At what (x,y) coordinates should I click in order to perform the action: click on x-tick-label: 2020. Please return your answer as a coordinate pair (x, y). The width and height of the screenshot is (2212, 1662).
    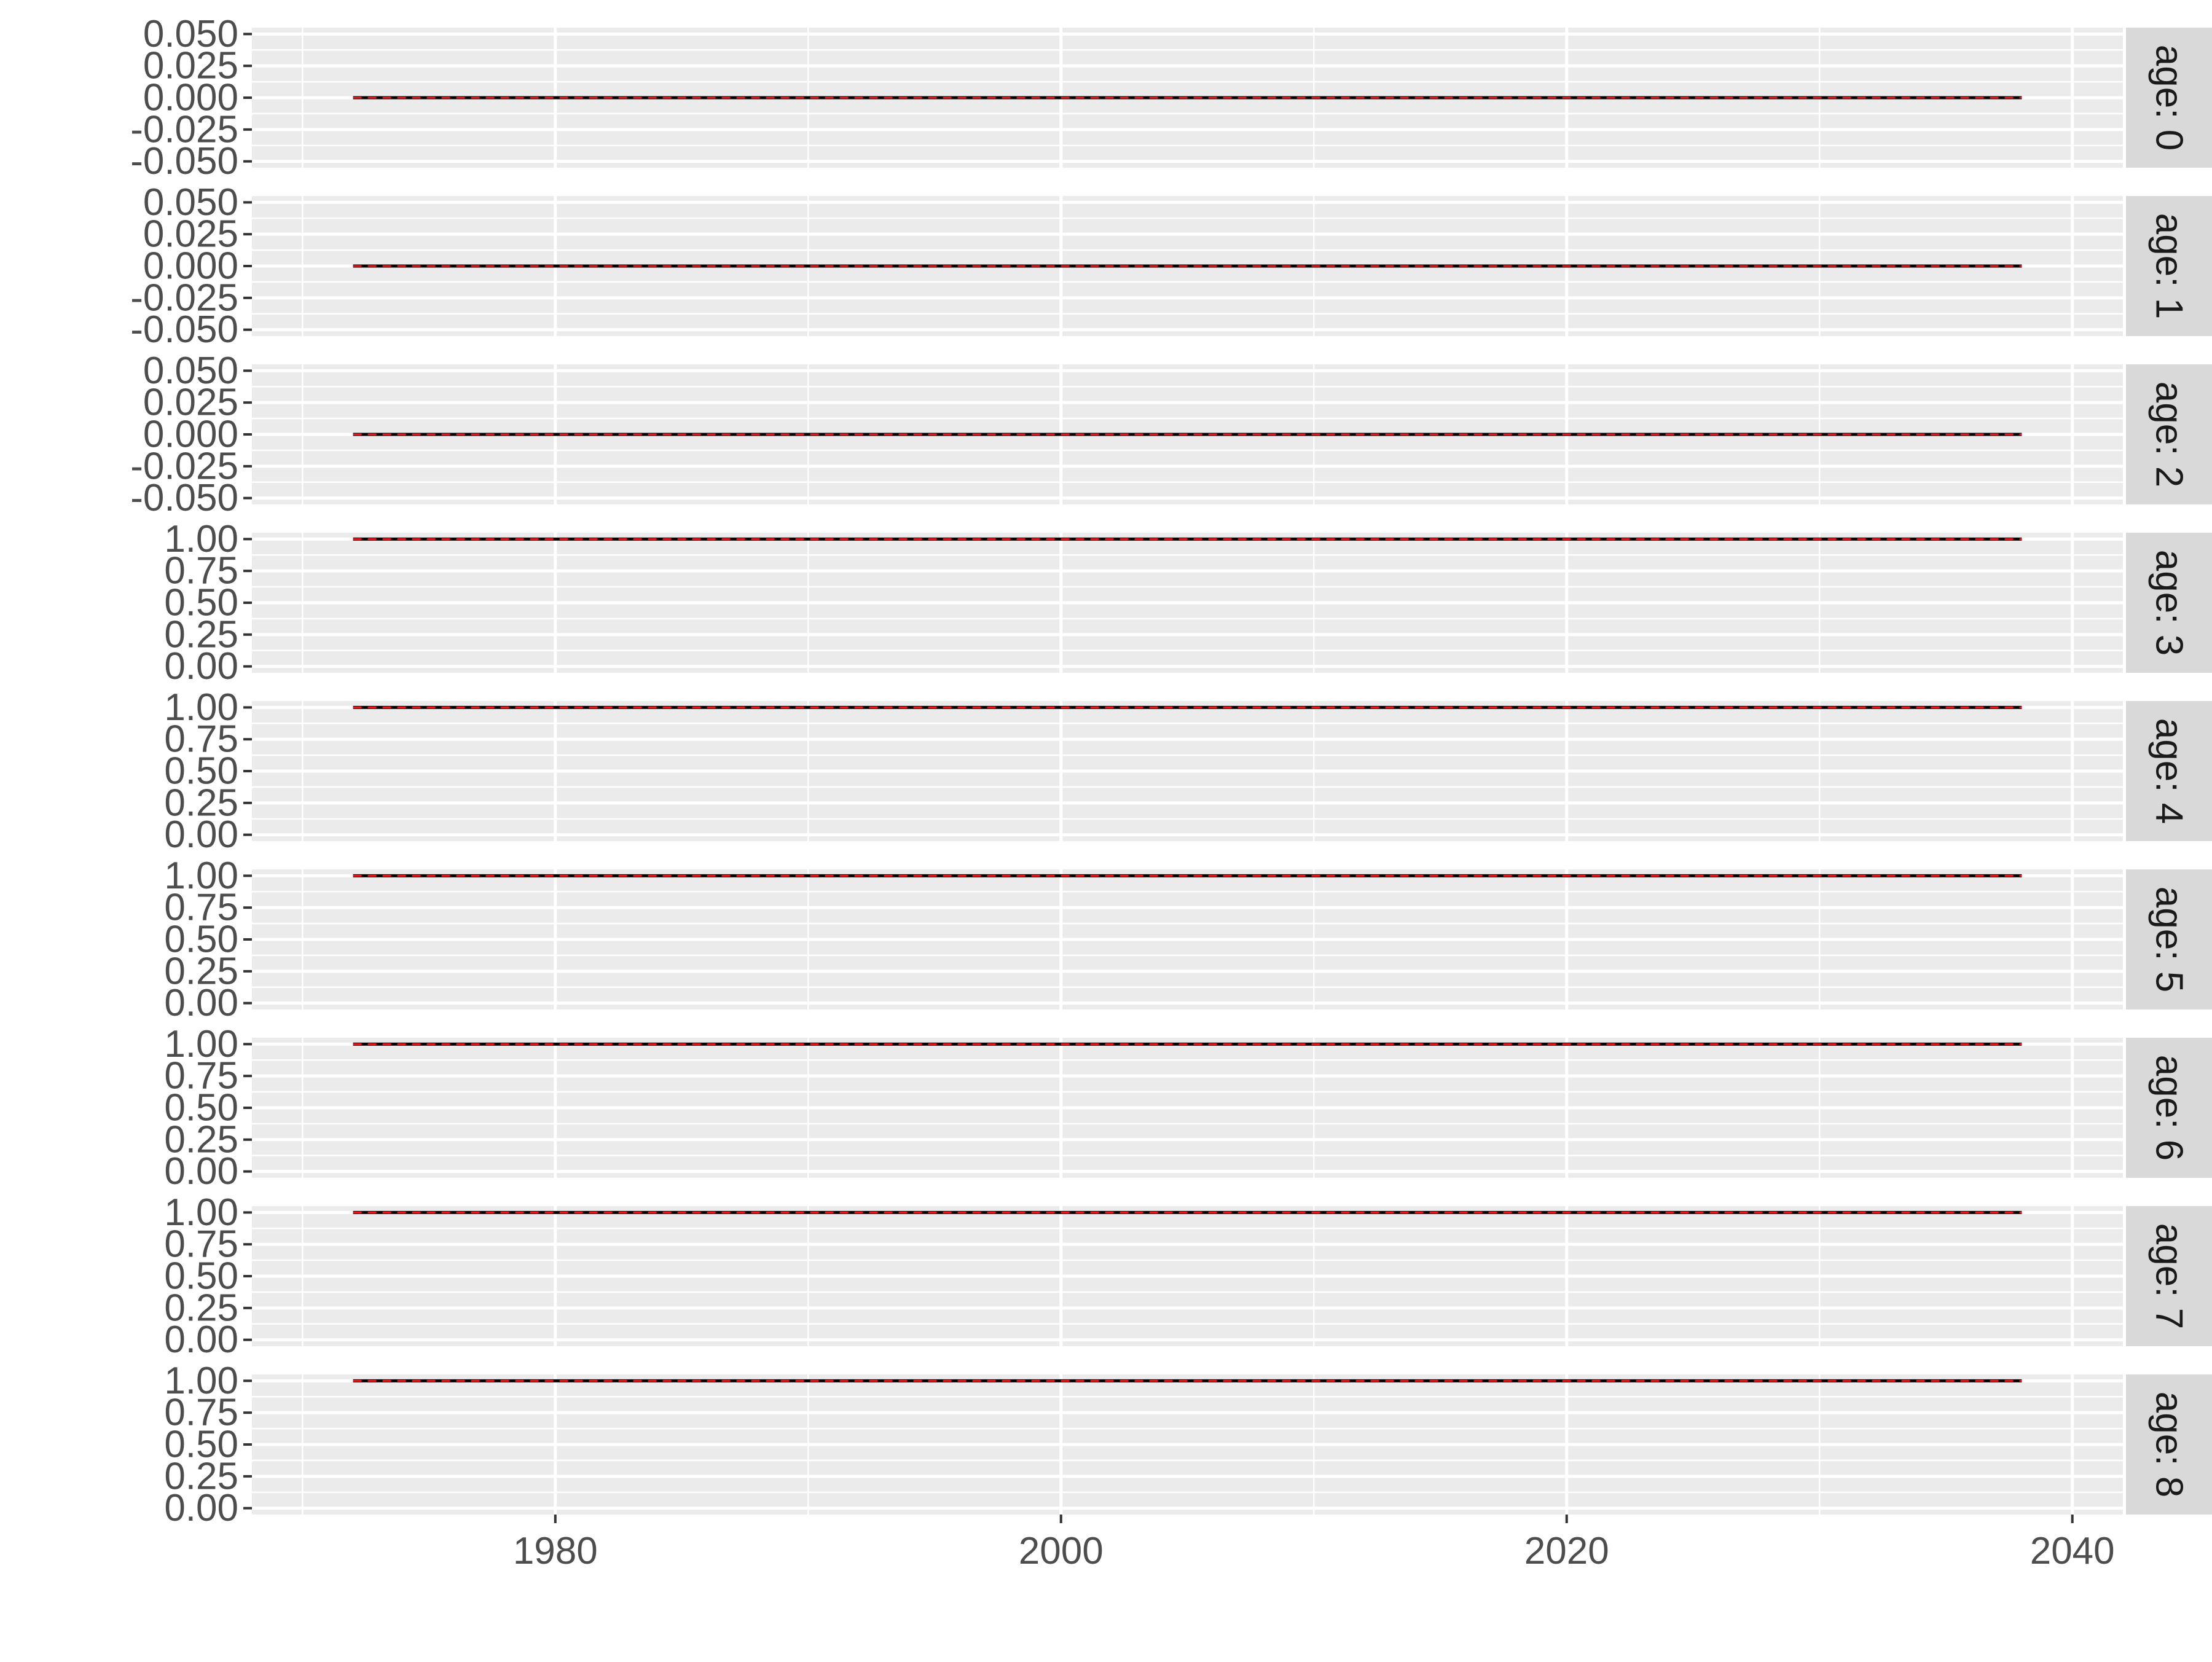
    Looking at the image, I should click on (1566, 1551).